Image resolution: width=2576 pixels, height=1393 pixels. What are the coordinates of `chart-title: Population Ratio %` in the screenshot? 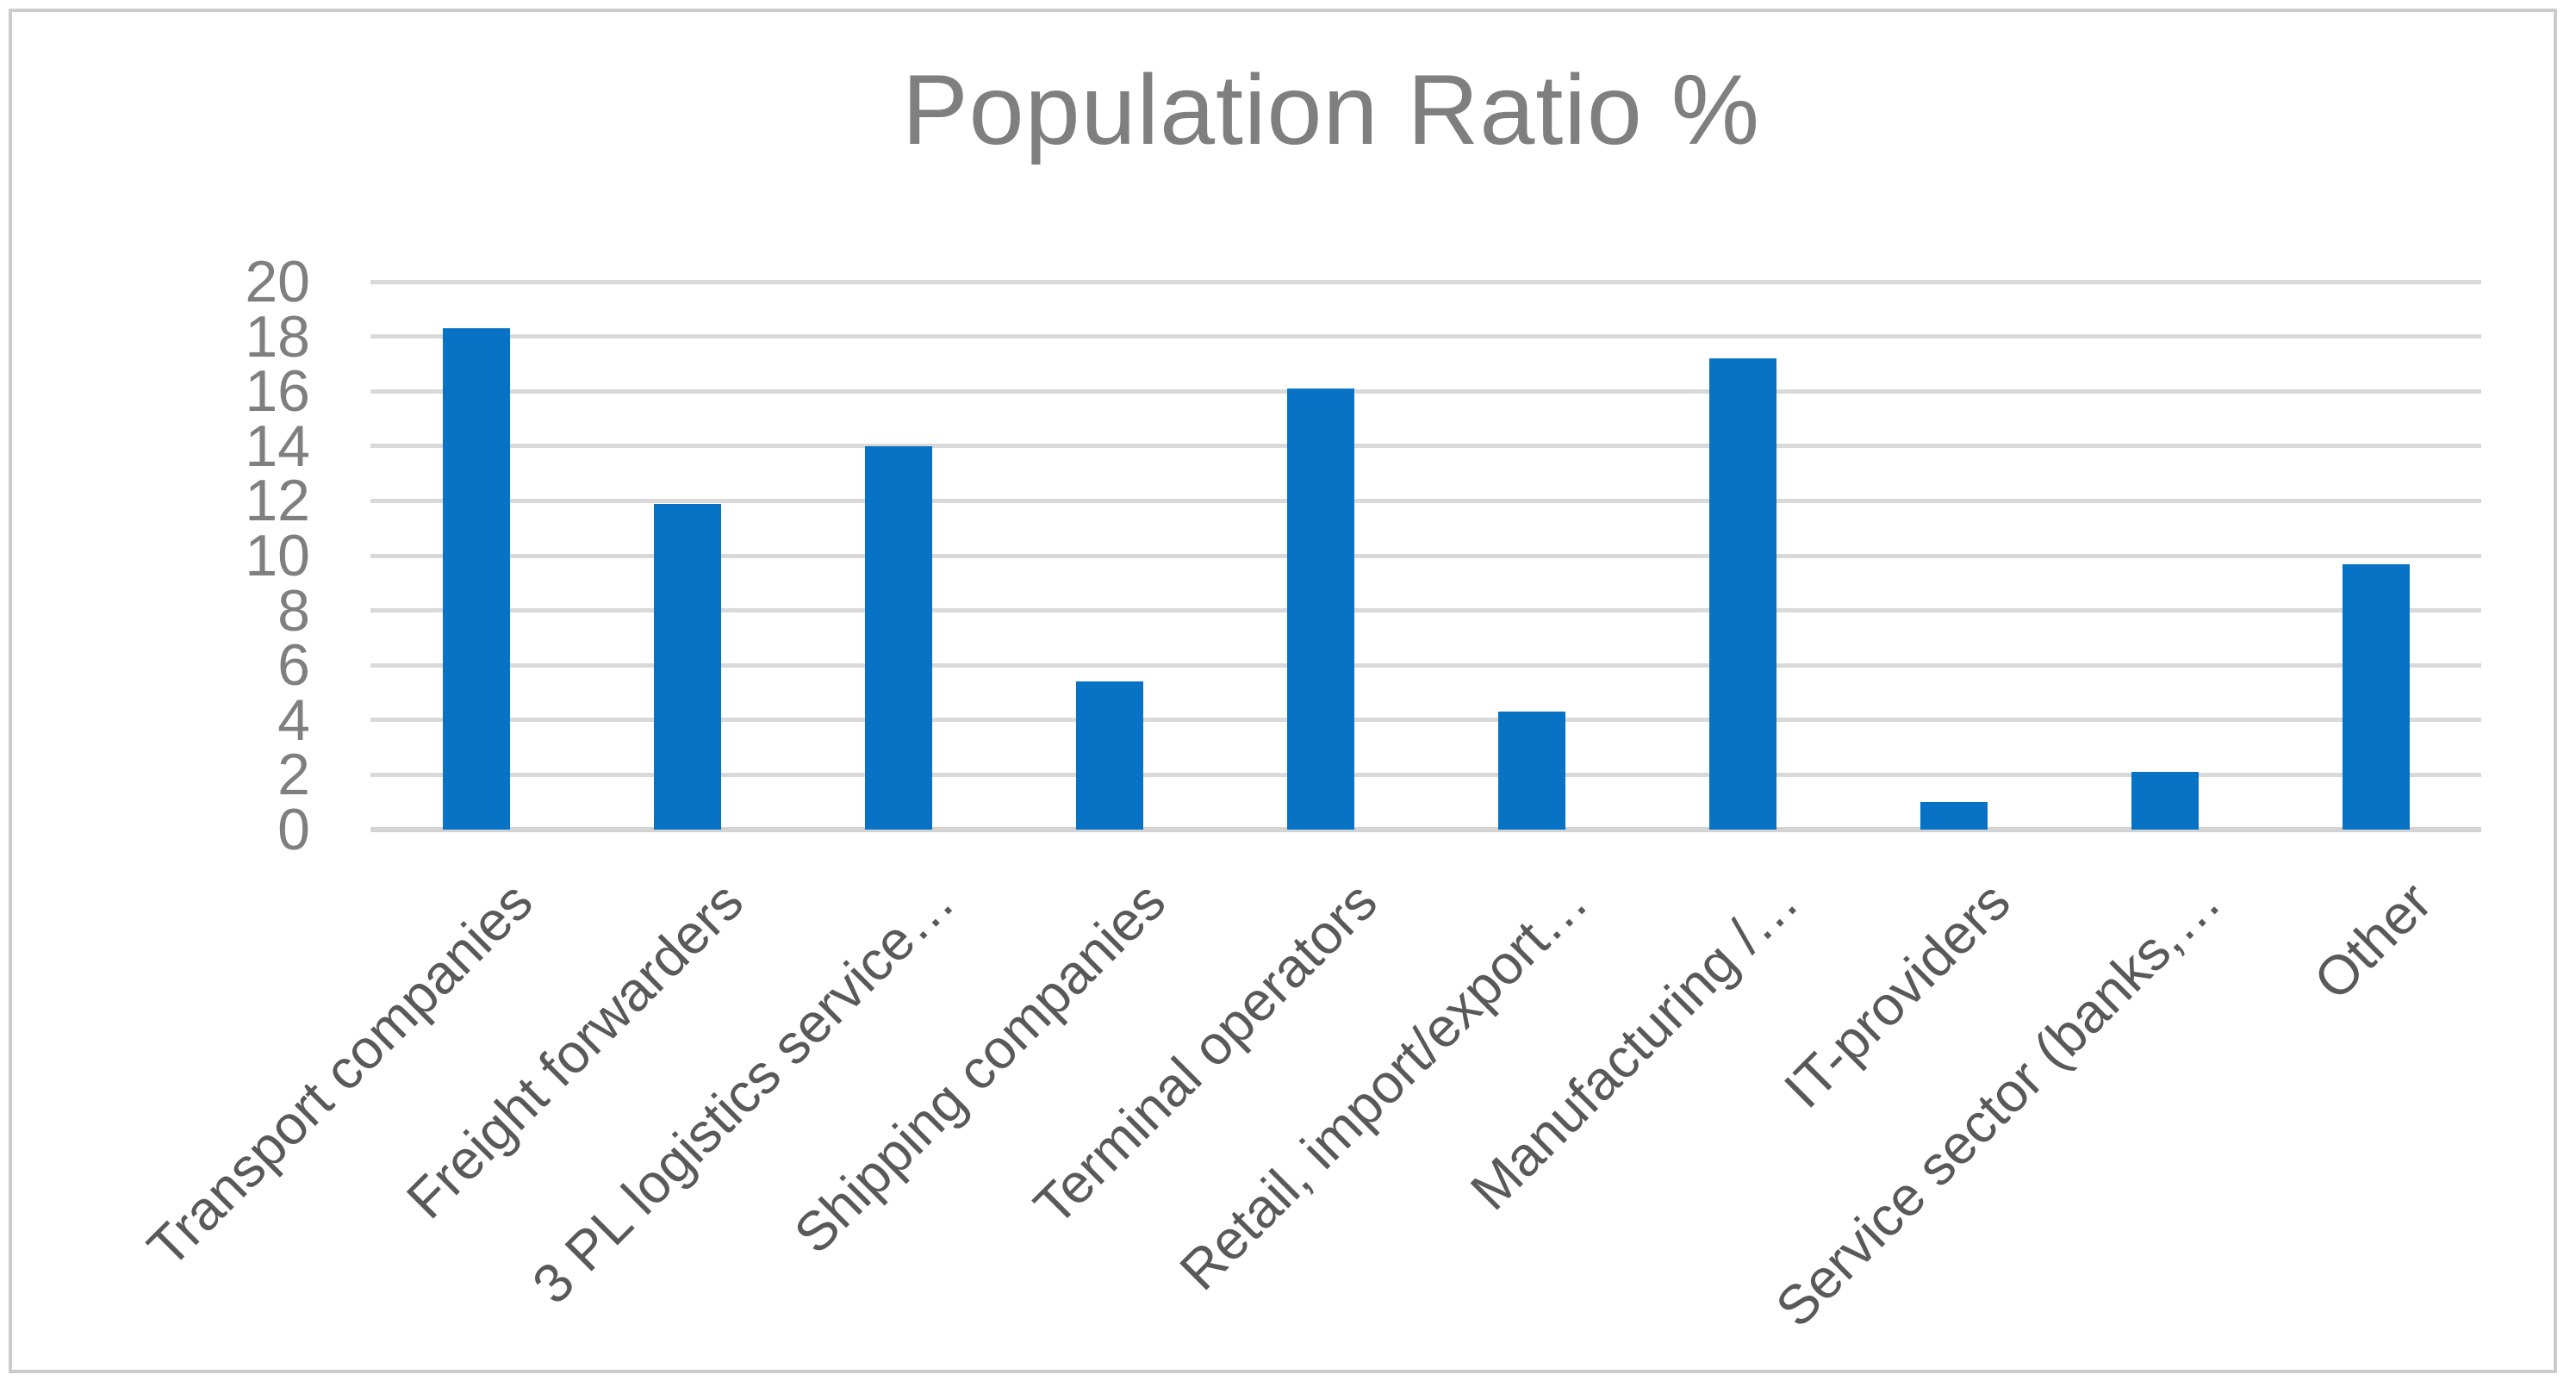 It's located at (1331, 110).